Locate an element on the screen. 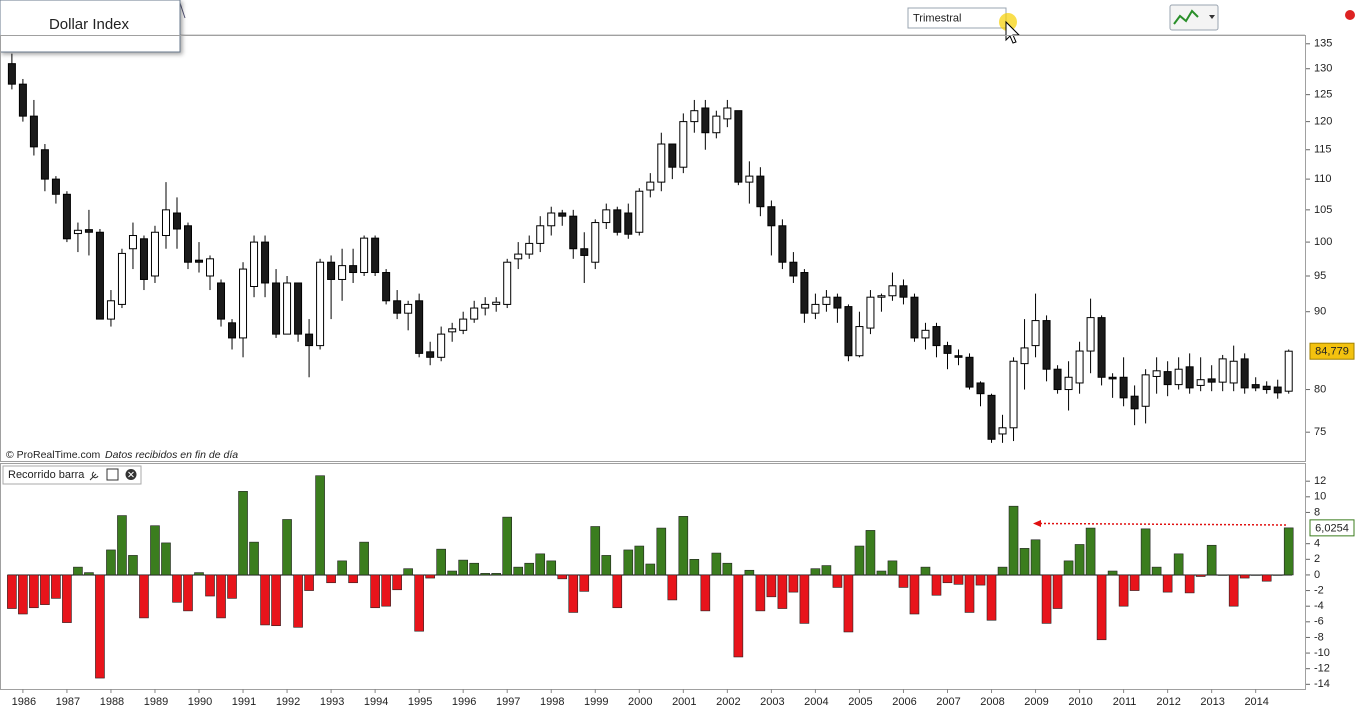 The image size is (1357, 715). x-tick-label: 1989 is located at coordinates (156, 702).